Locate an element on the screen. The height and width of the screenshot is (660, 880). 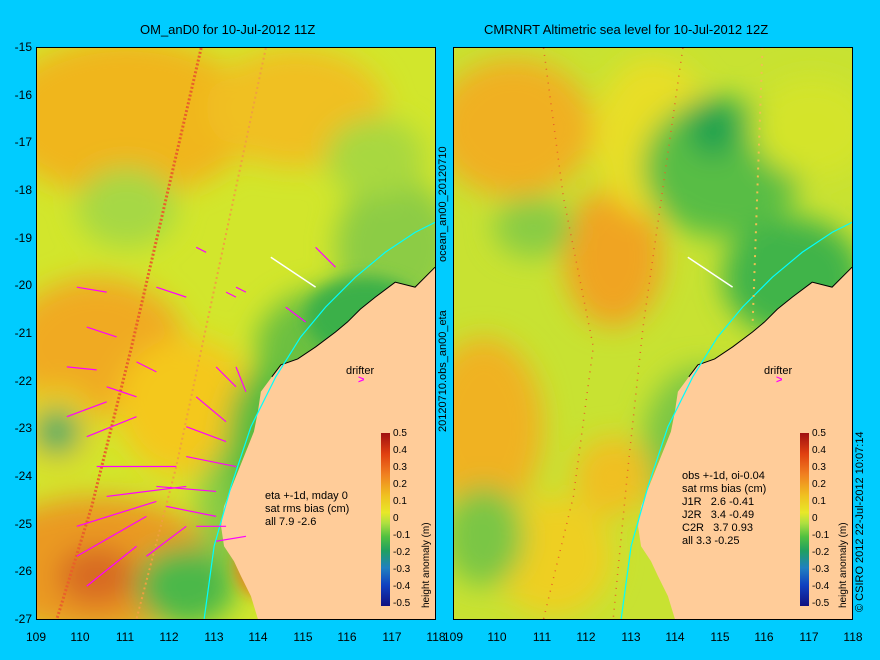
left-map-title: OM_anD0 for 10-Jul-2012 11Z is located at coordinates (228, 29).